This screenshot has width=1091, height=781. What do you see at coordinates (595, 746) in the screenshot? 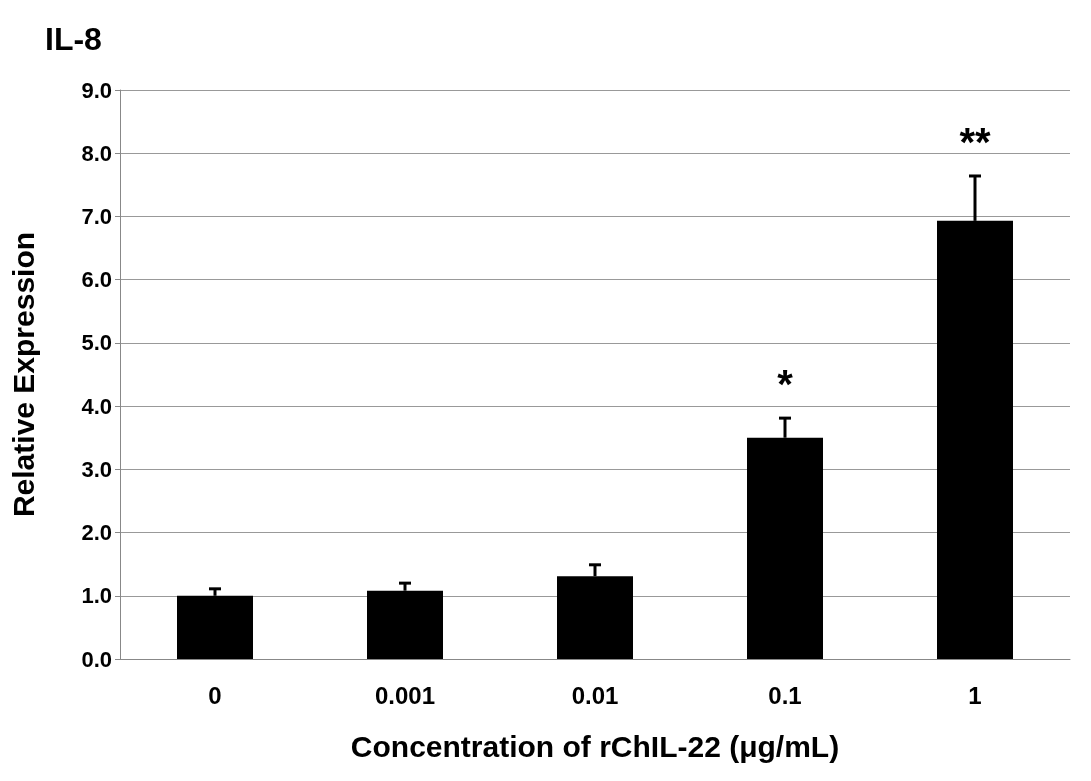
I see `x-axis-title: Concentration of rChIL-22 (μg/mL)` at bounding box center [595, 746].